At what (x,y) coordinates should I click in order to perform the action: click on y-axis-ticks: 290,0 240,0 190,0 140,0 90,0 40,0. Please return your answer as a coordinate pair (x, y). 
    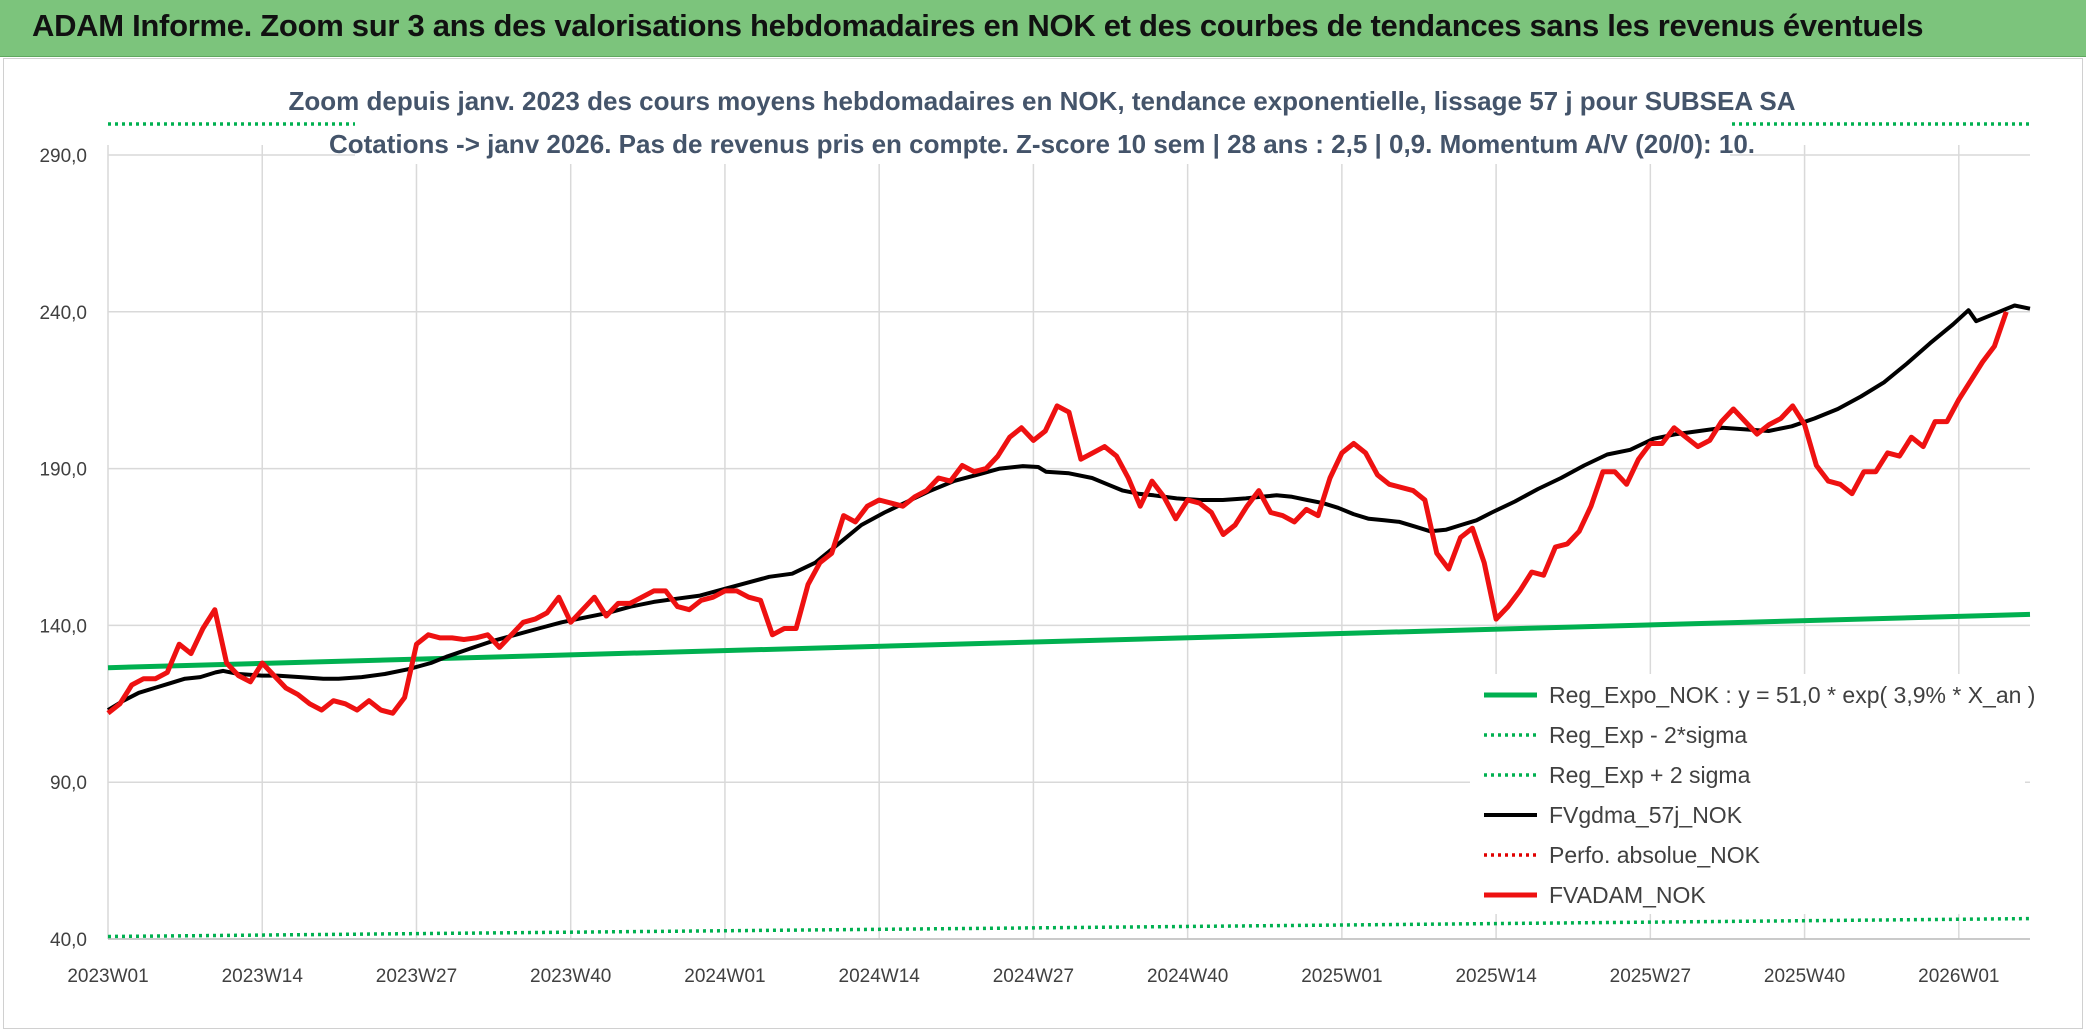
    Looking at the image, I should click on (63, 548).